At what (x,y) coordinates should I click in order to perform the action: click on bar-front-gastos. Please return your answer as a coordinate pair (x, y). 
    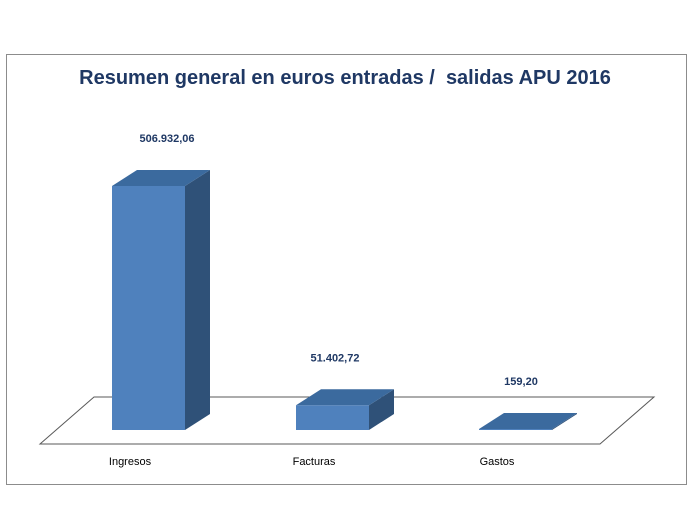
    Looking at the image, I should click on (515, 429).